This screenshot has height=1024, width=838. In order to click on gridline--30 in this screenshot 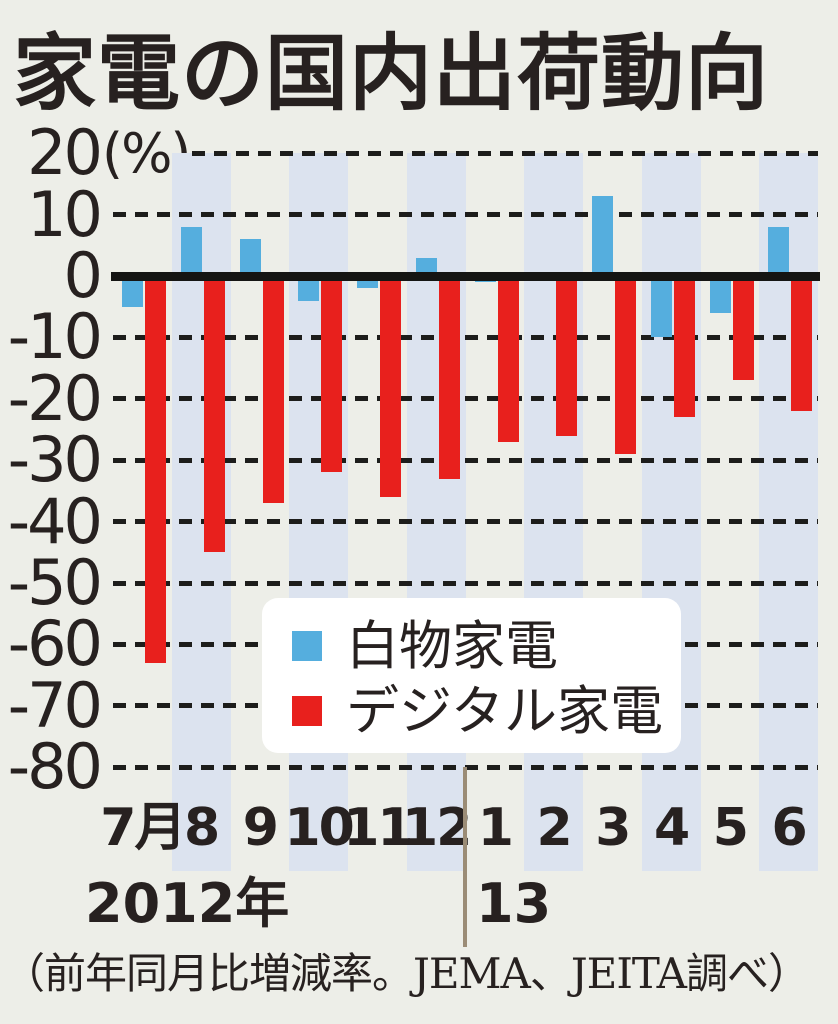, I will do `click(465, 460)`.